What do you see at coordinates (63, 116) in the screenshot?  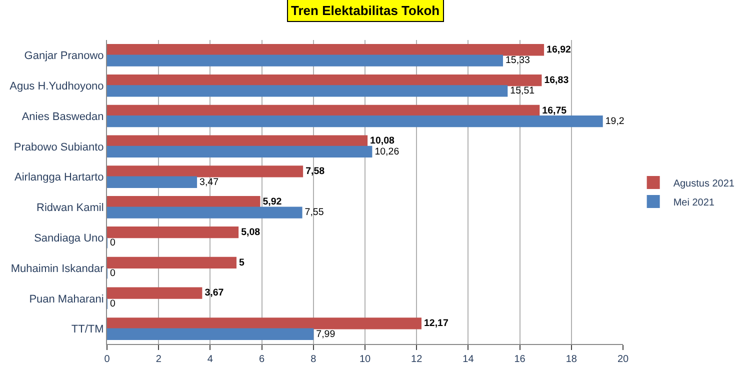 I see `y-tick-label: Anies Baswedan` at bounding box center [63, 116].